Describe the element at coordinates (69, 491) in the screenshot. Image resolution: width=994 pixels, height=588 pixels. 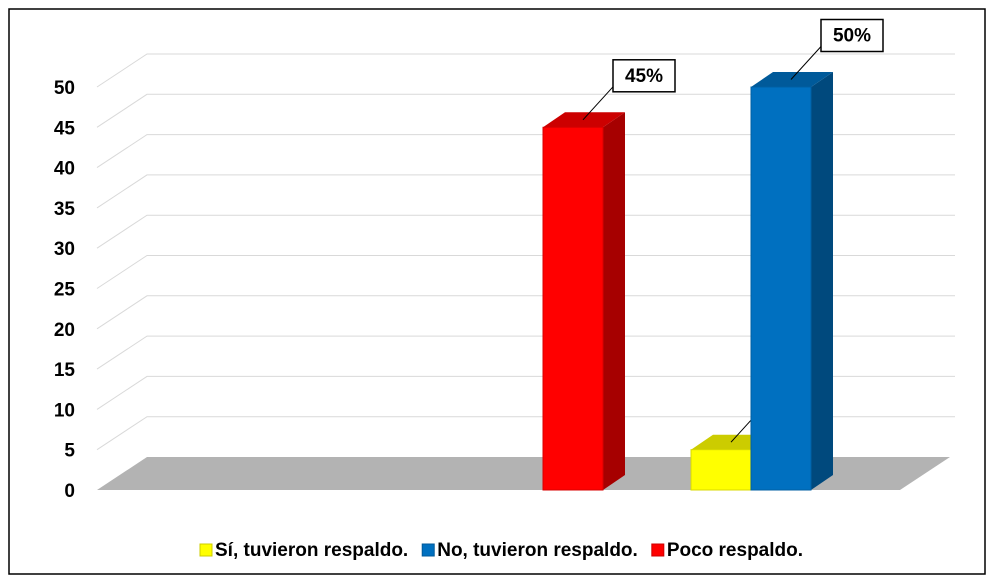
I see `y-tick-label: 0` at that location.